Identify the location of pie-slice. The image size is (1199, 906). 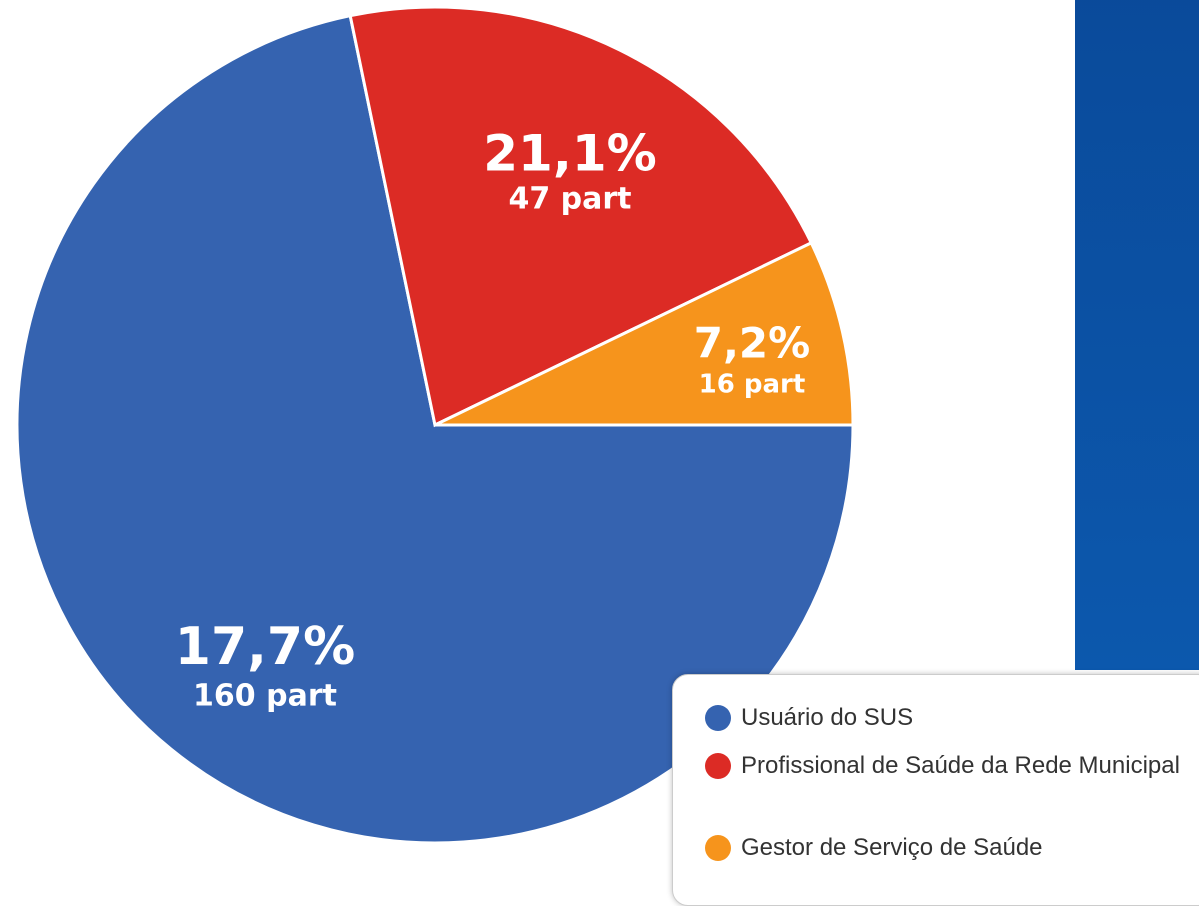
(644, 333).